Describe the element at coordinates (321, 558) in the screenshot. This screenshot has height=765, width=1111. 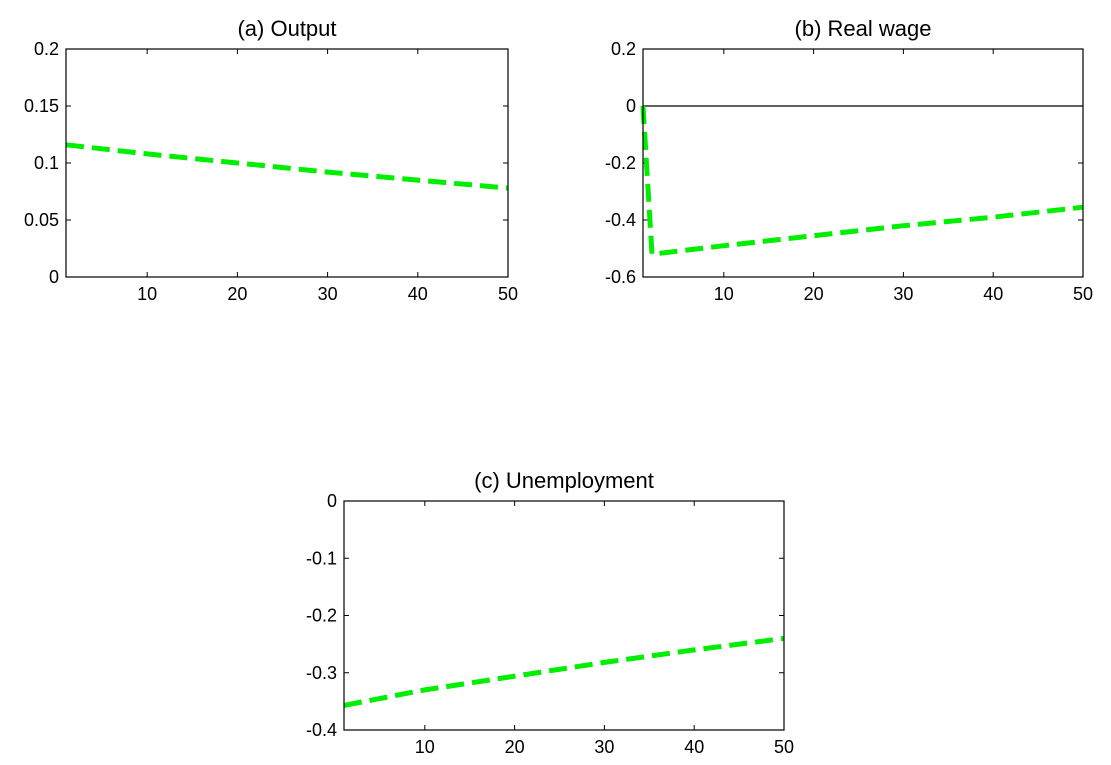
I see `y-tick-label: -0.1` at that location.